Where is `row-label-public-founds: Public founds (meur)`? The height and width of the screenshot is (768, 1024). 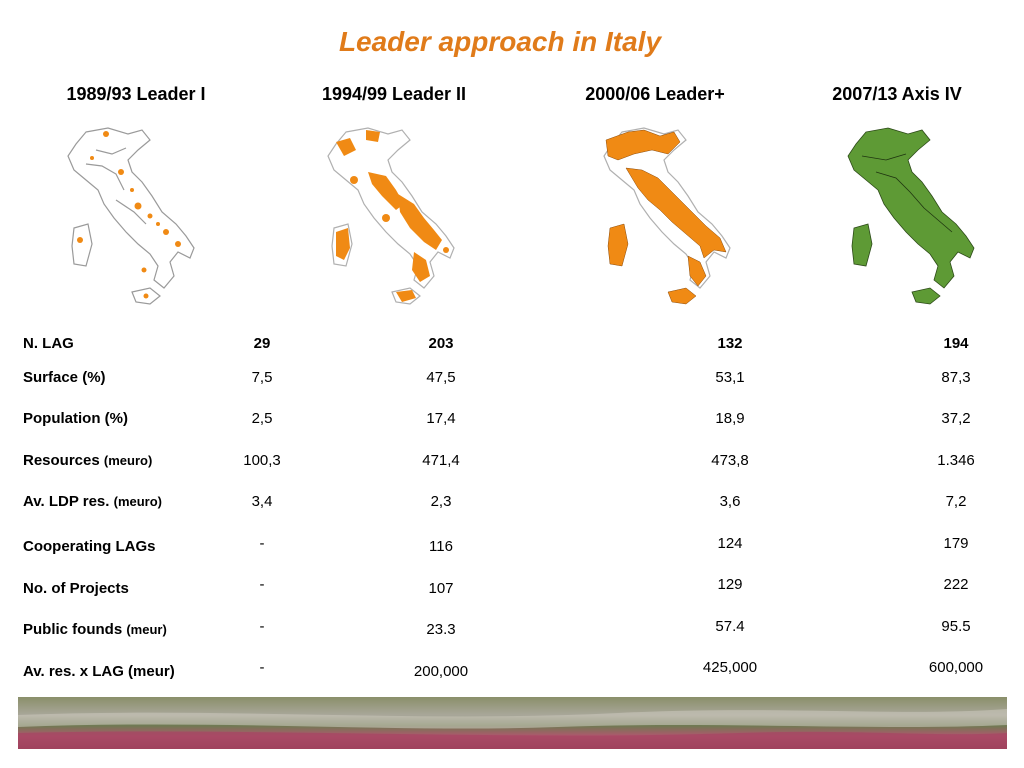
row-label-public-founds: Public founds (meur) is located at coordinates (95, 629).